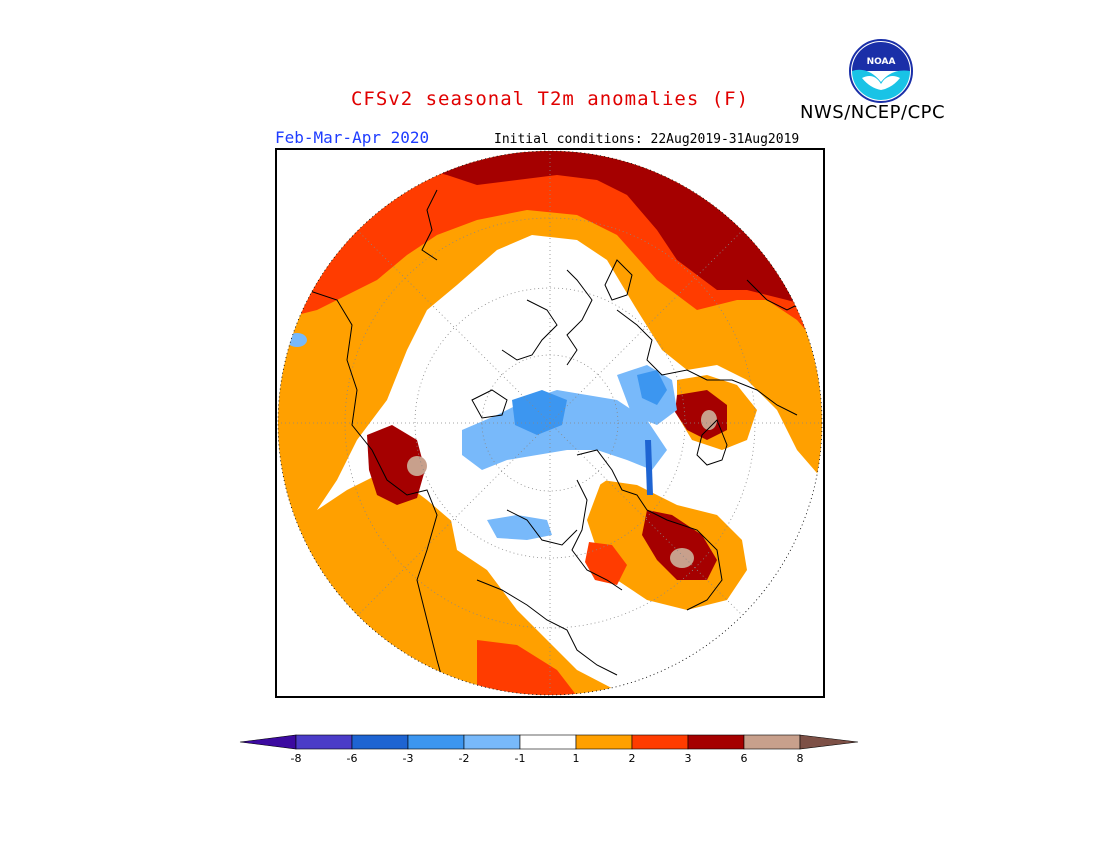  What do you see at coordinates (576, 758) in the screenshot?
I see `legend-tick-label: 1` at bounding box center [576, 758].